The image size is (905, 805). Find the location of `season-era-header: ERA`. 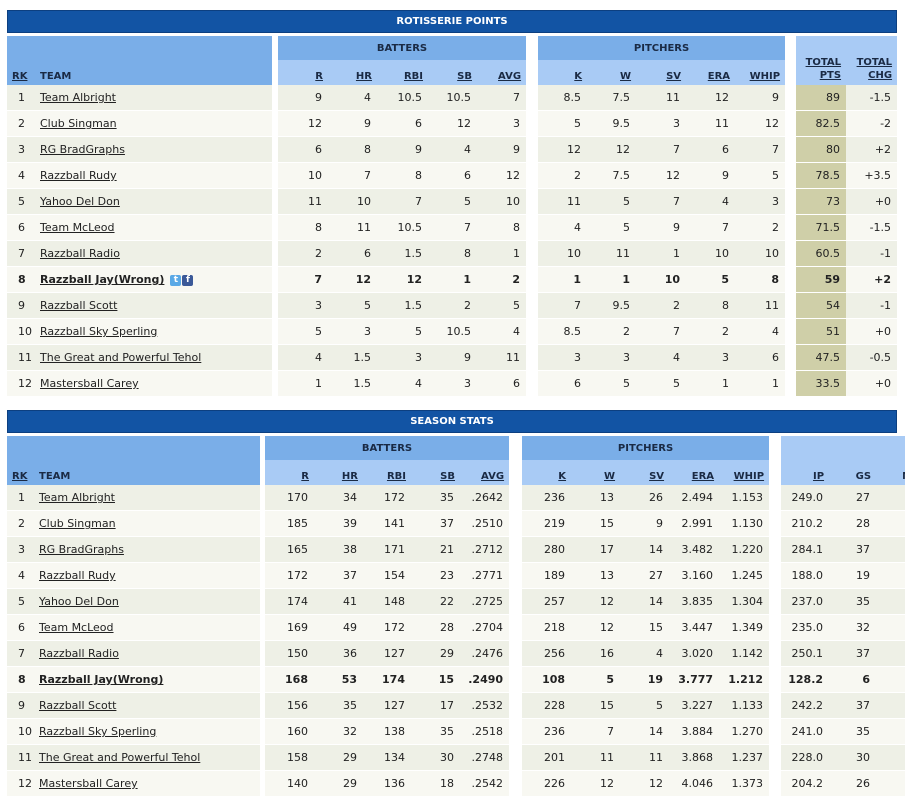

season-era-header: ERA is located at coordinates (694, 472).